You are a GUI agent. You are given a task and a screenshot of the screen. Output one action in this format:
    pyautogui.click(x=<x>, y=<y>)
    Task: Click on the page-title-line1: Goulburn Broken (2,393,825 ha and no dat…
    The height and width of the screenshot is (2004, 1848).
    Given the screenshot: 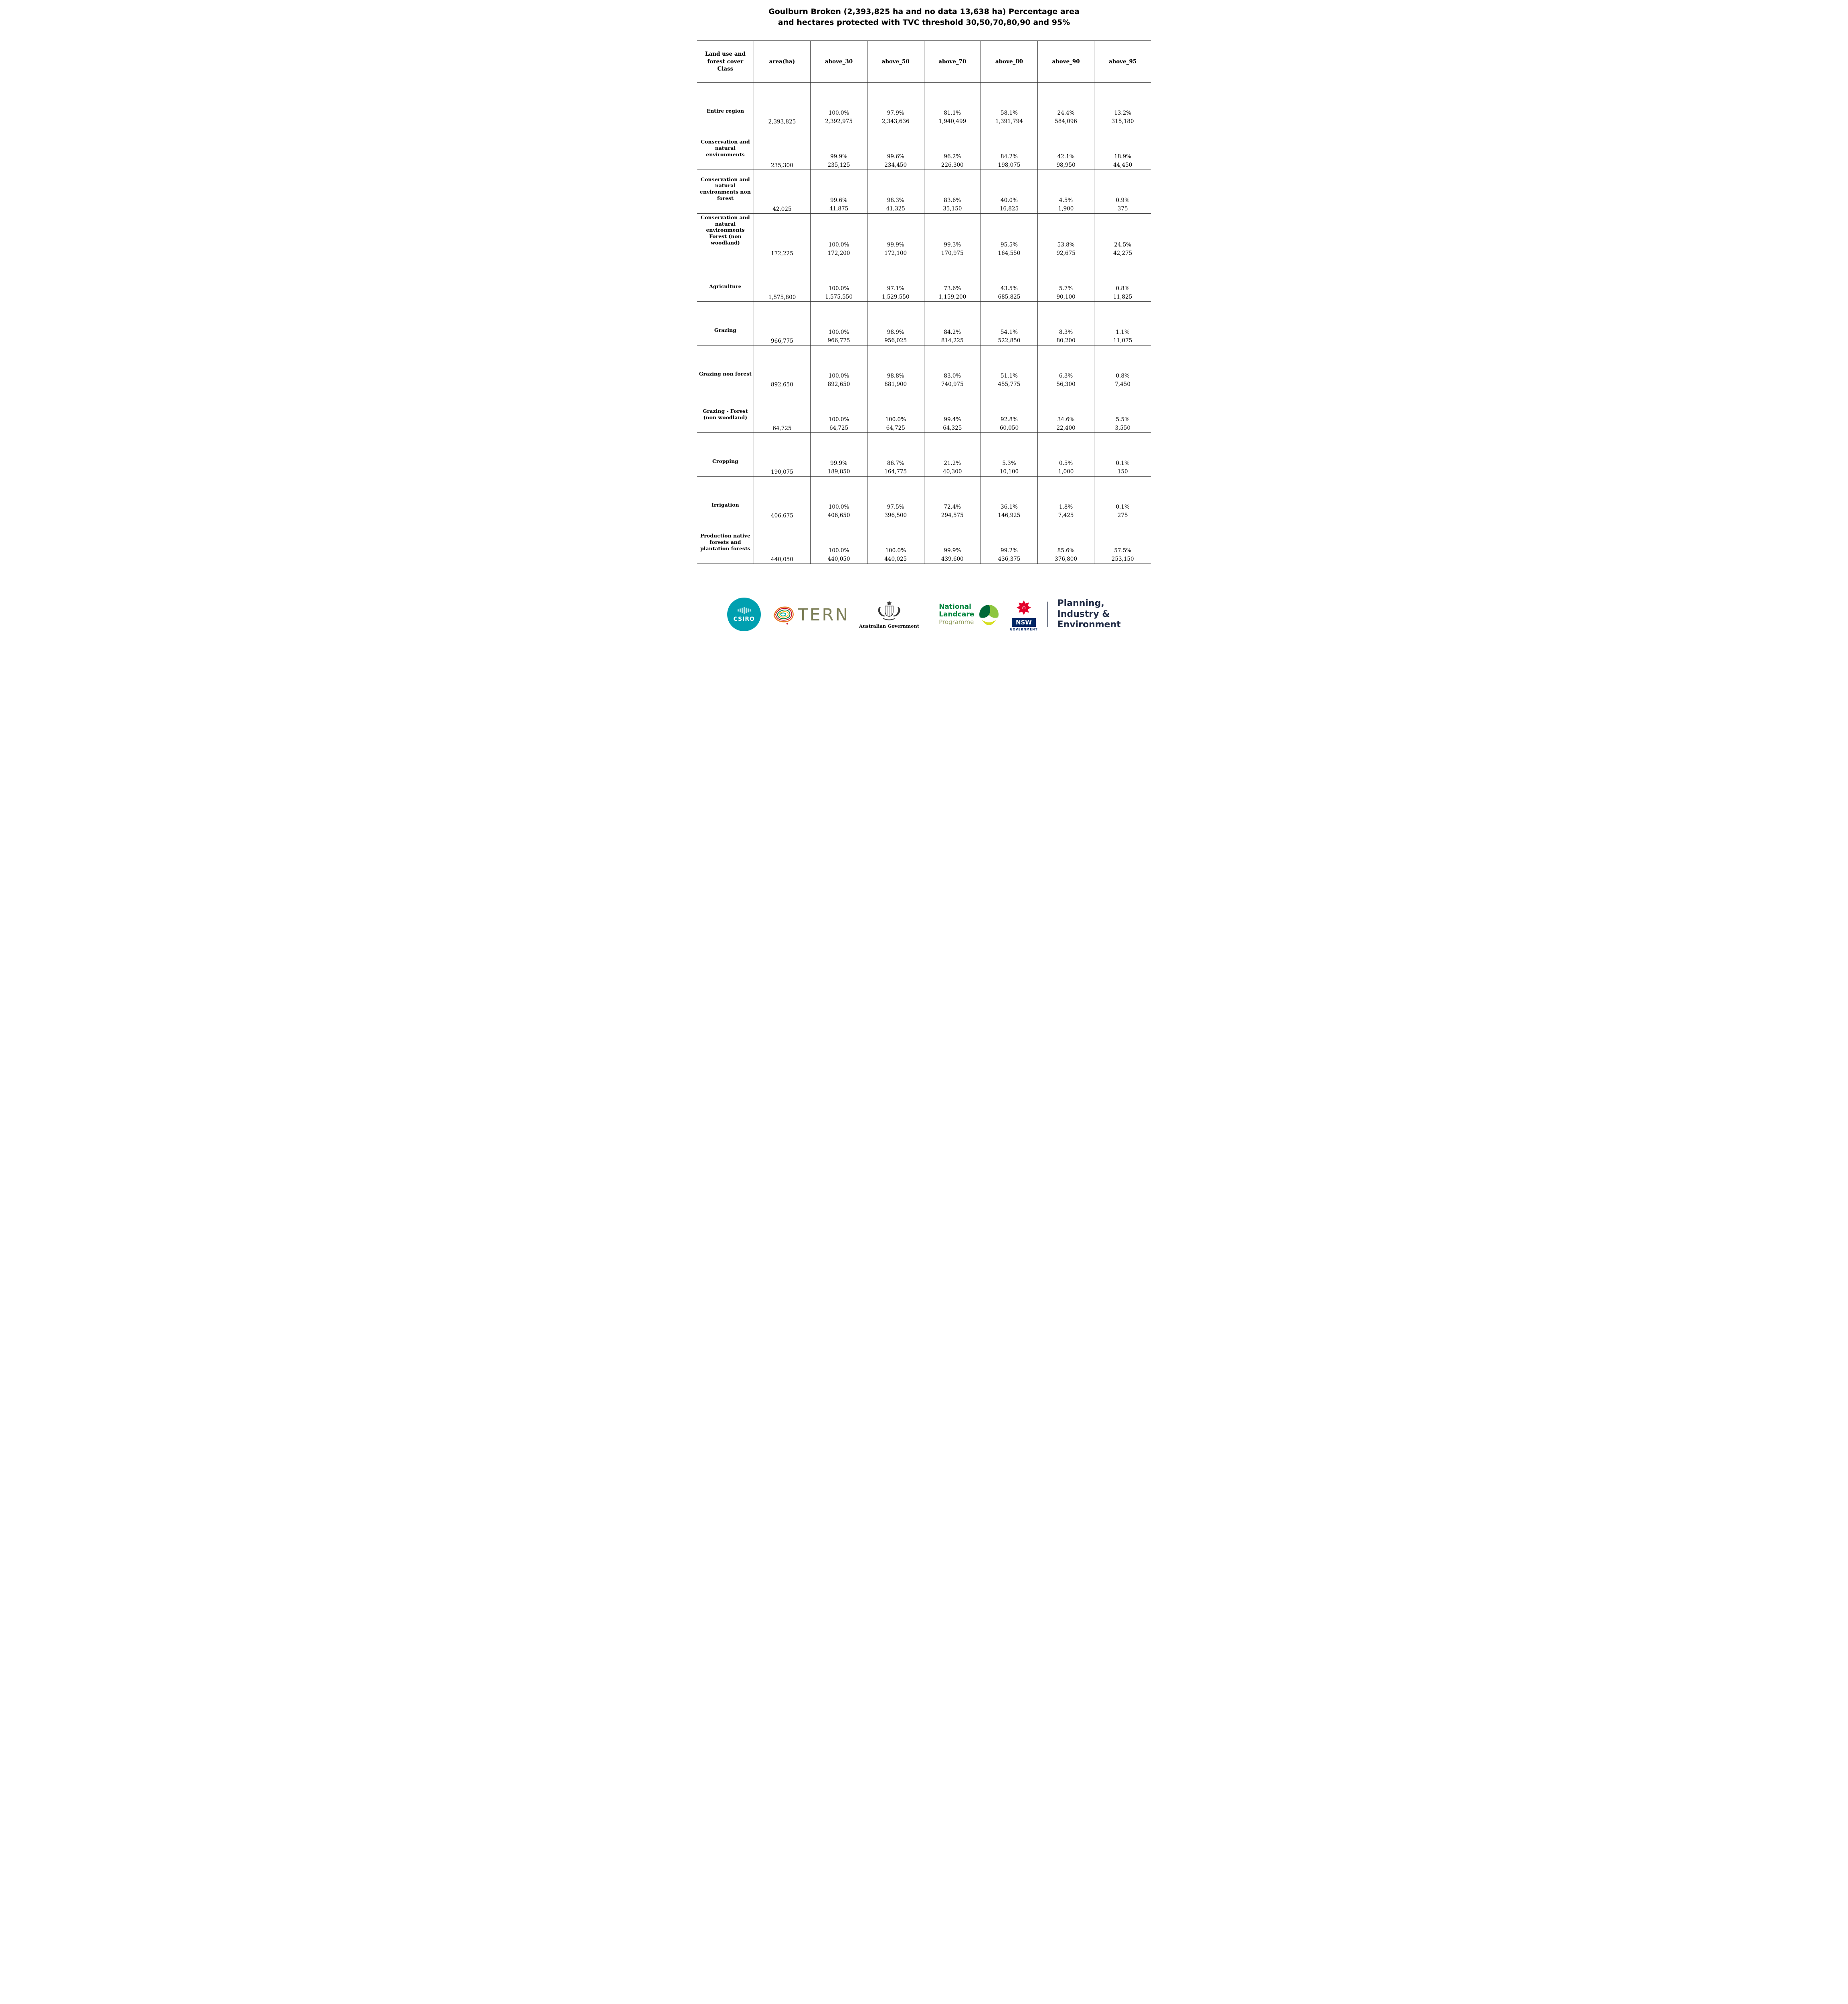 What is the action you would take?
    pyautogui.click(x=924, y=11)
    